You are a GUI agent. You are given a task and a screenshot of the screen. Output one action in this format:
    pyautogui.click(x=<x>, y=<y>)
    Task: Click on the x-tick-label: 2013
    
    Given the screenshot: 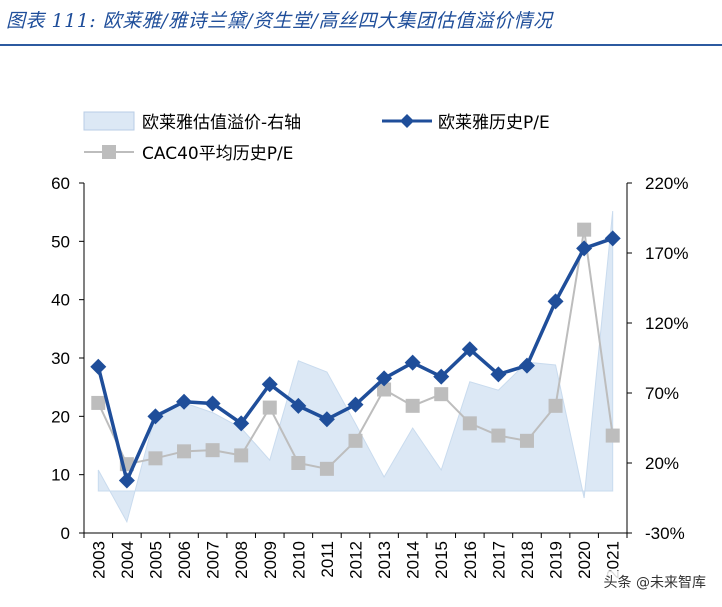 What is the action you would take?
    pyautogui.click(x=384, y=560)
    